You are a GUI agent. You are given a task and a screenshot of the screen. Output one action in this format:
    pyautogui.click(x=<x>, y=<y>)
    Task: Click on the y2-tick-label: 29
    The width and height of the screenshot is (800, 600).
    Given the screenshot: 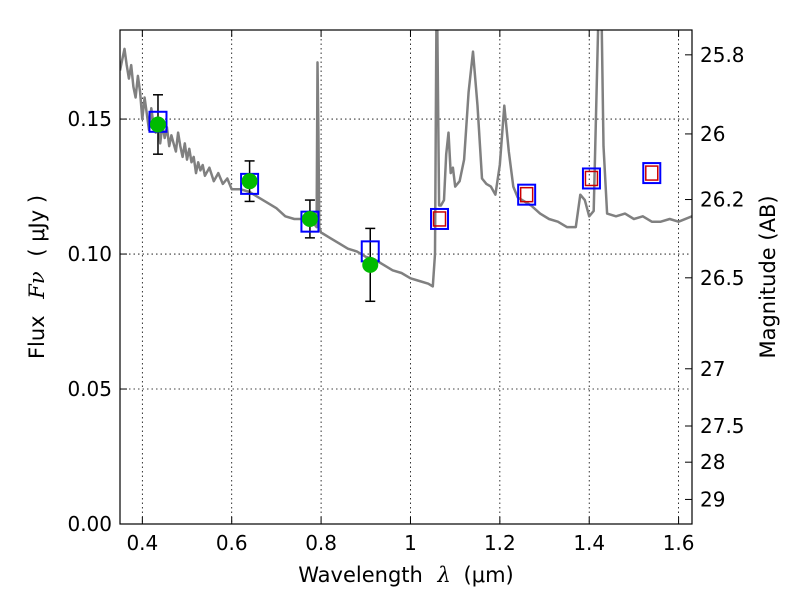 What is the action you would take?
    pyautogui.click(x=712, y=499)
    